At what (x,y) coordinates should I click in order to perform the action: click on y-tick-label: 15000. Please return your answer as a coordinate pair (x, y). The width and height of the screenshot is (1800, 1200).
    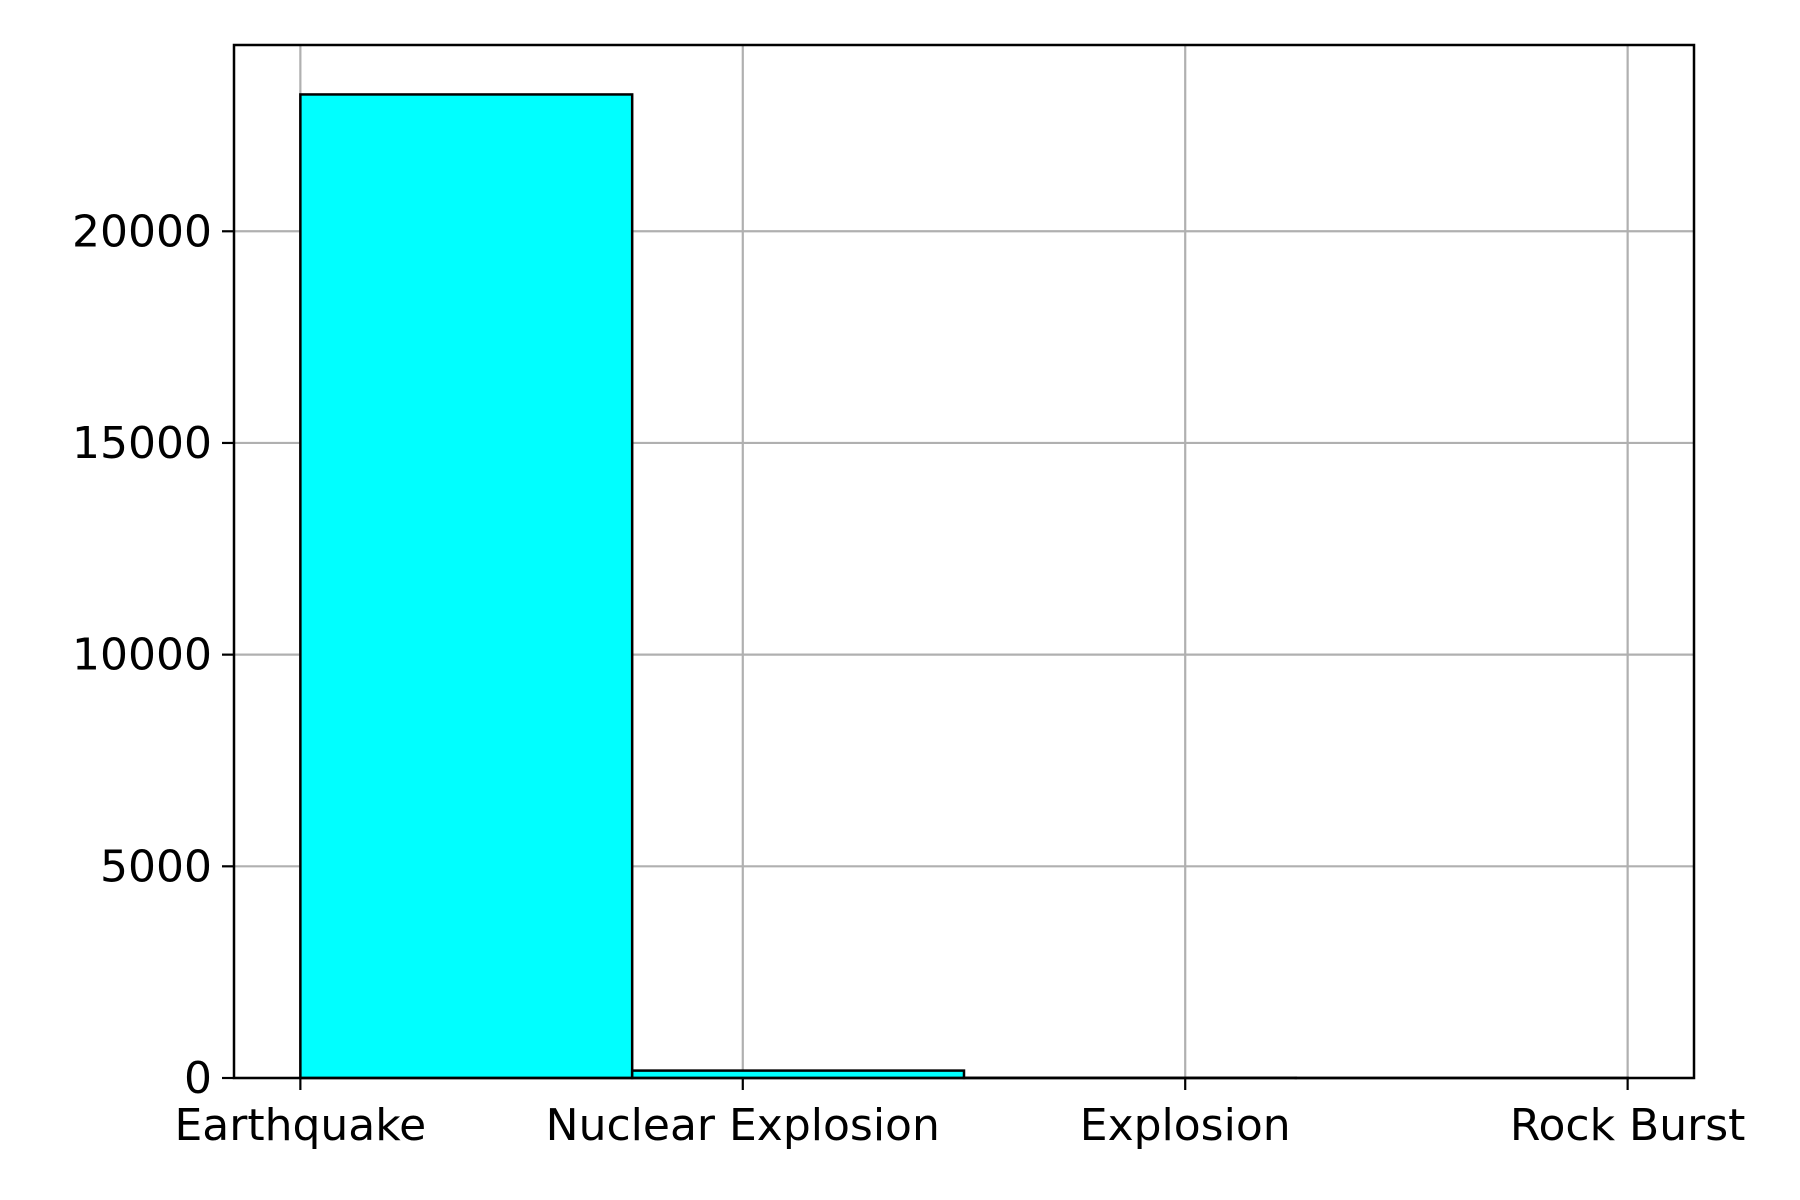
    Looking at the image, I should click on (142, 443).